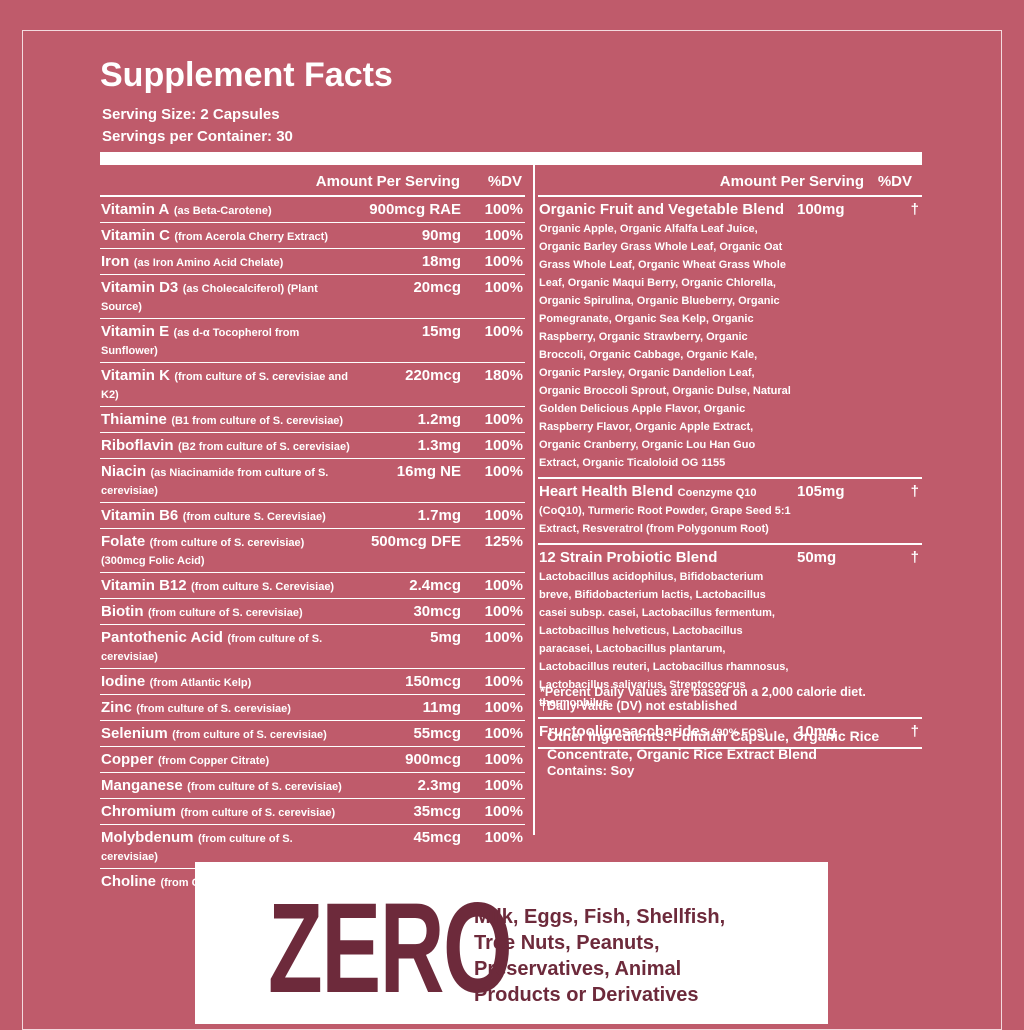  What do you see at coordinates (140, 287) in the screenshot?
I see `nutrient-name: Vitamin D3` at bounding box center [140, 287].